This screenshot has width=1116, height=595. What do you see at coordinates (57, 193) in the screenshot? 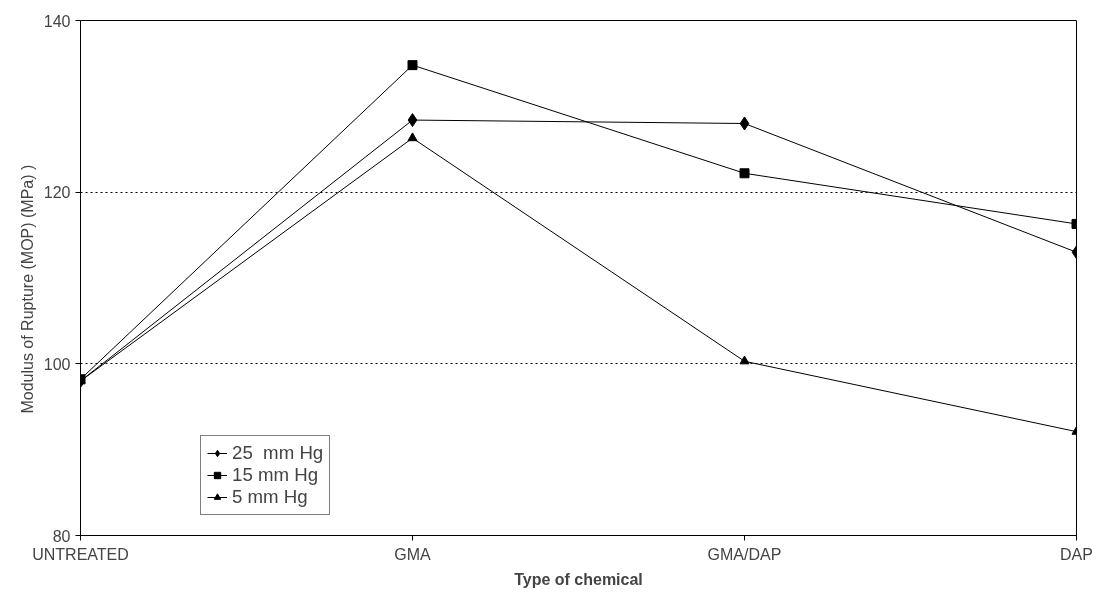
I see `y-tick-label: 120` at bounding box center [57, 193].